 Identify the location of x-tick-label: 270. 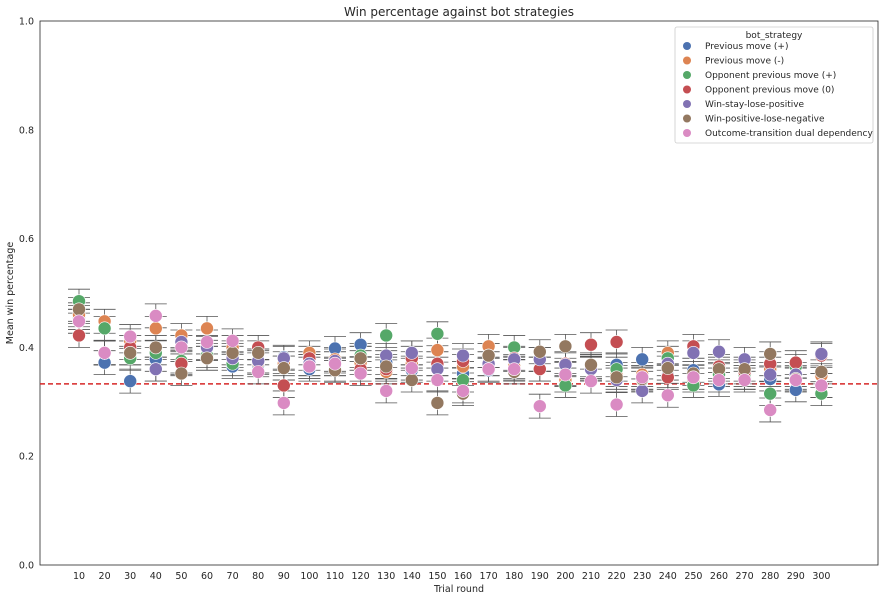
(745, 576).